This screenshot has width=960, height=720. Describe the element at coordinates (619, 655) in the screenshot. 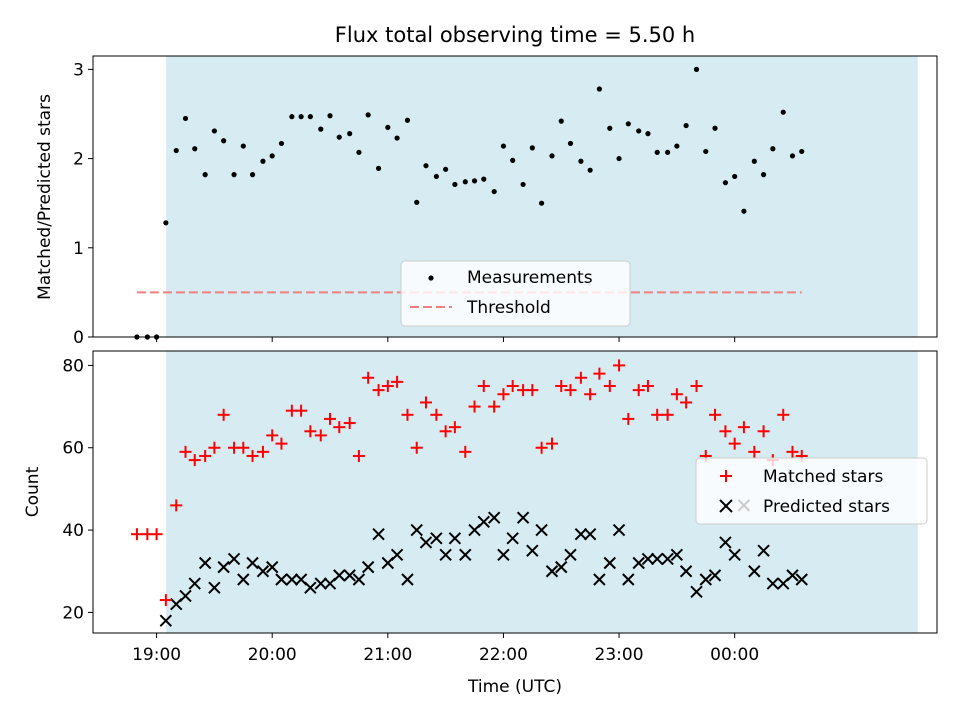

I see `x-tick-label: 23:00` at that location.